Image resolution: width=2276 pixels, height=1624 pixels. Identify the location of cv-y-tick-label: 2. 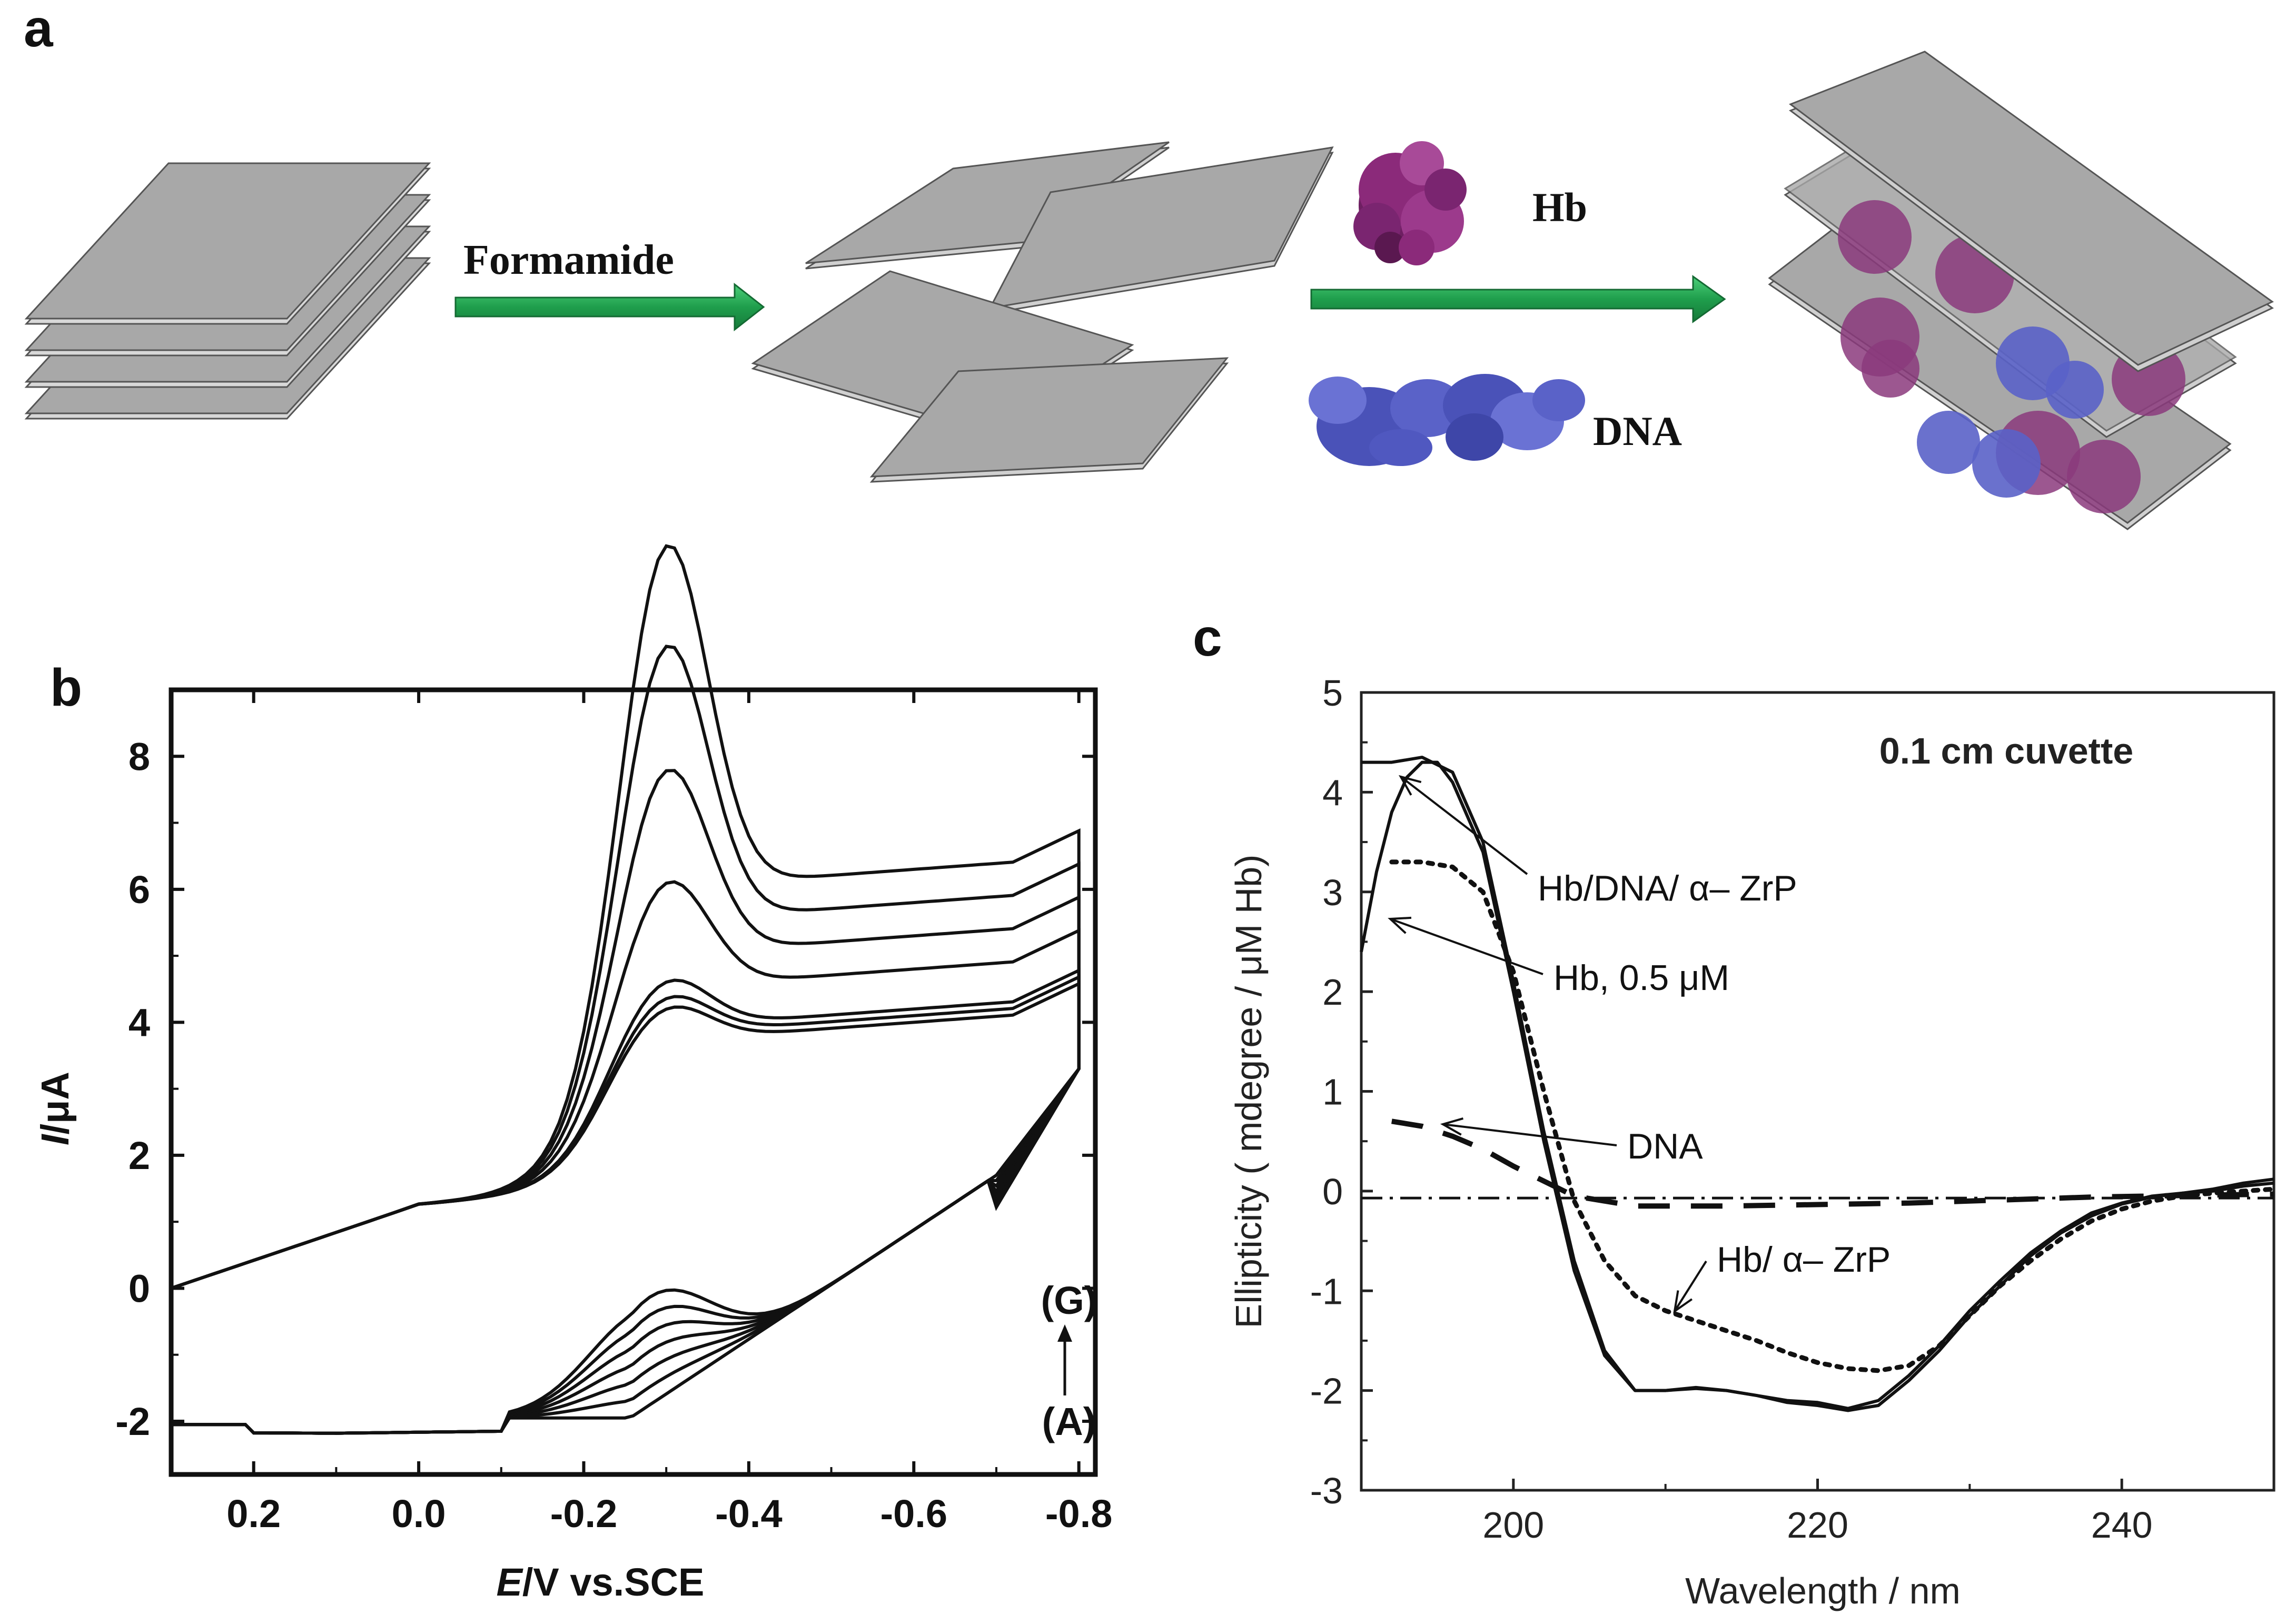
(139, 1155).